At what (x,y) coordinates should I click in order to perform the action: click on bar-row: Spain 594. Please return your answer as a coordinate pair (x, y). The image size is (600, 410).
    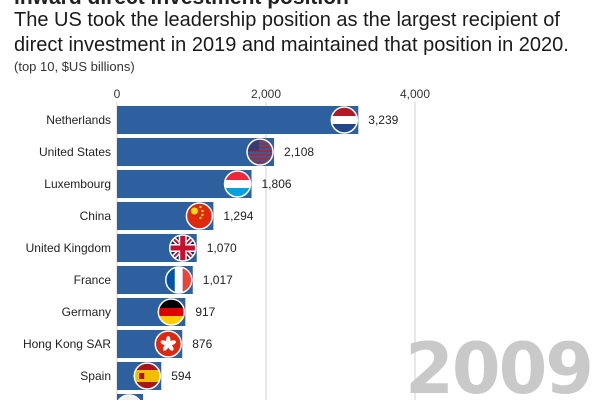
    Looking at the image, I should click on (136, 376).